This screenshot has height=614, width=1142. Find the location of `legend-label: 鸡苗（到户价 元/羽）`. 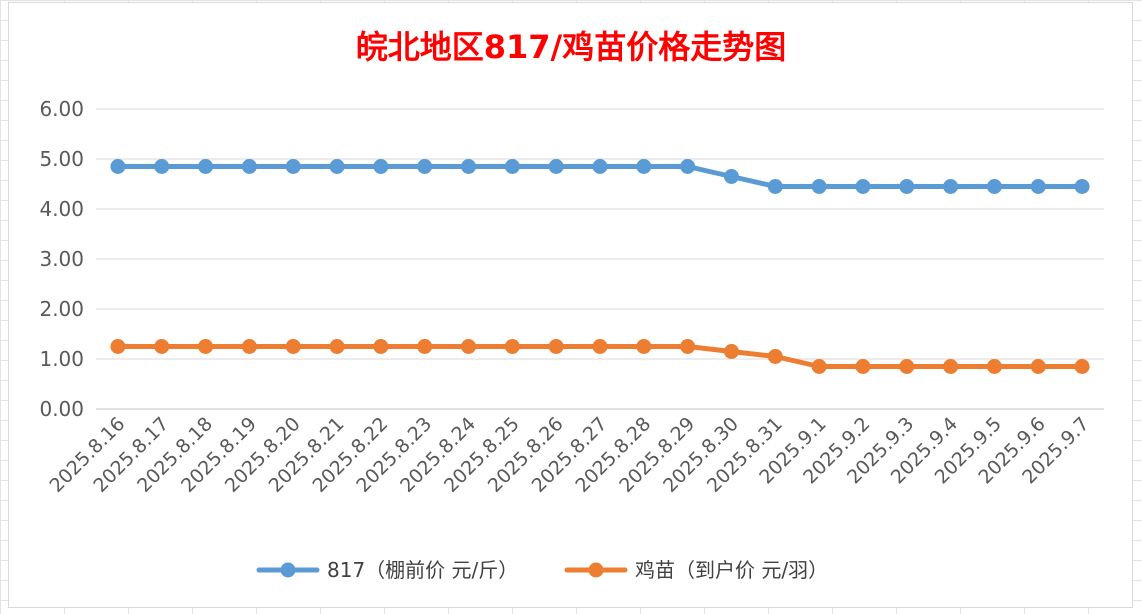

legend-label: 鸡苗（到户价 元/羽） is located at coordinates (731, 570).